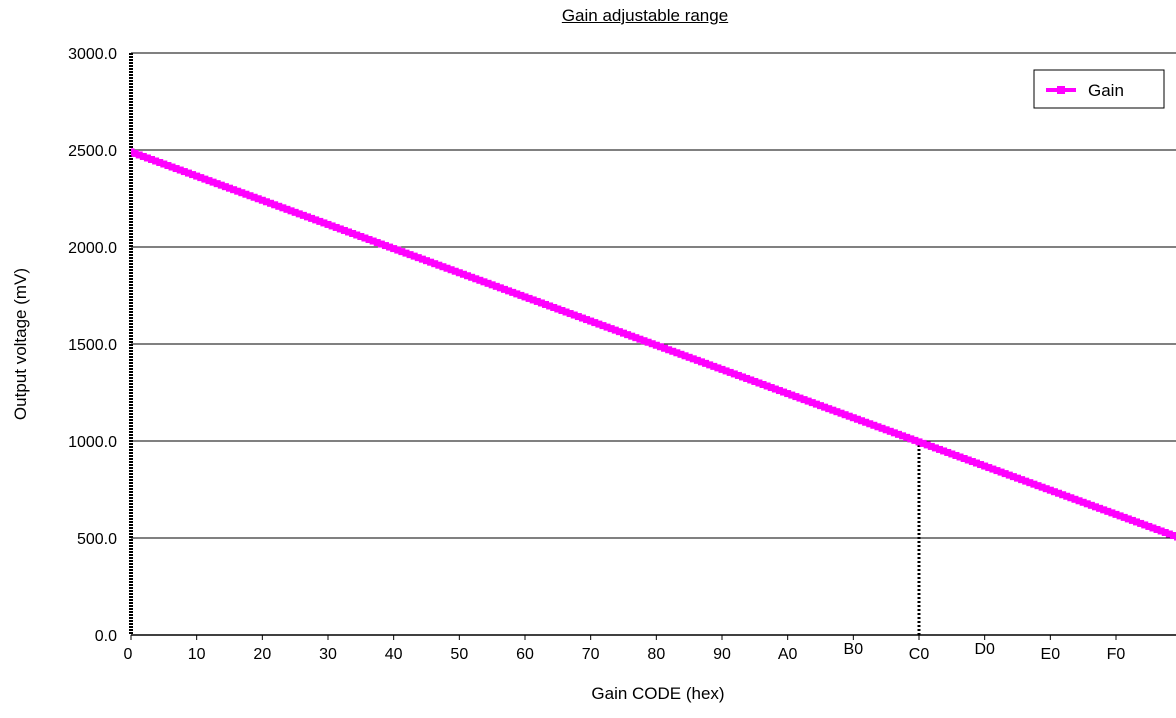 The image size is (1176, 718). What do you see at coordinates (20, 344) in the screenshot?
I see `y-axis-title: Output voltage (mV)` at bounding box center [20, 344].